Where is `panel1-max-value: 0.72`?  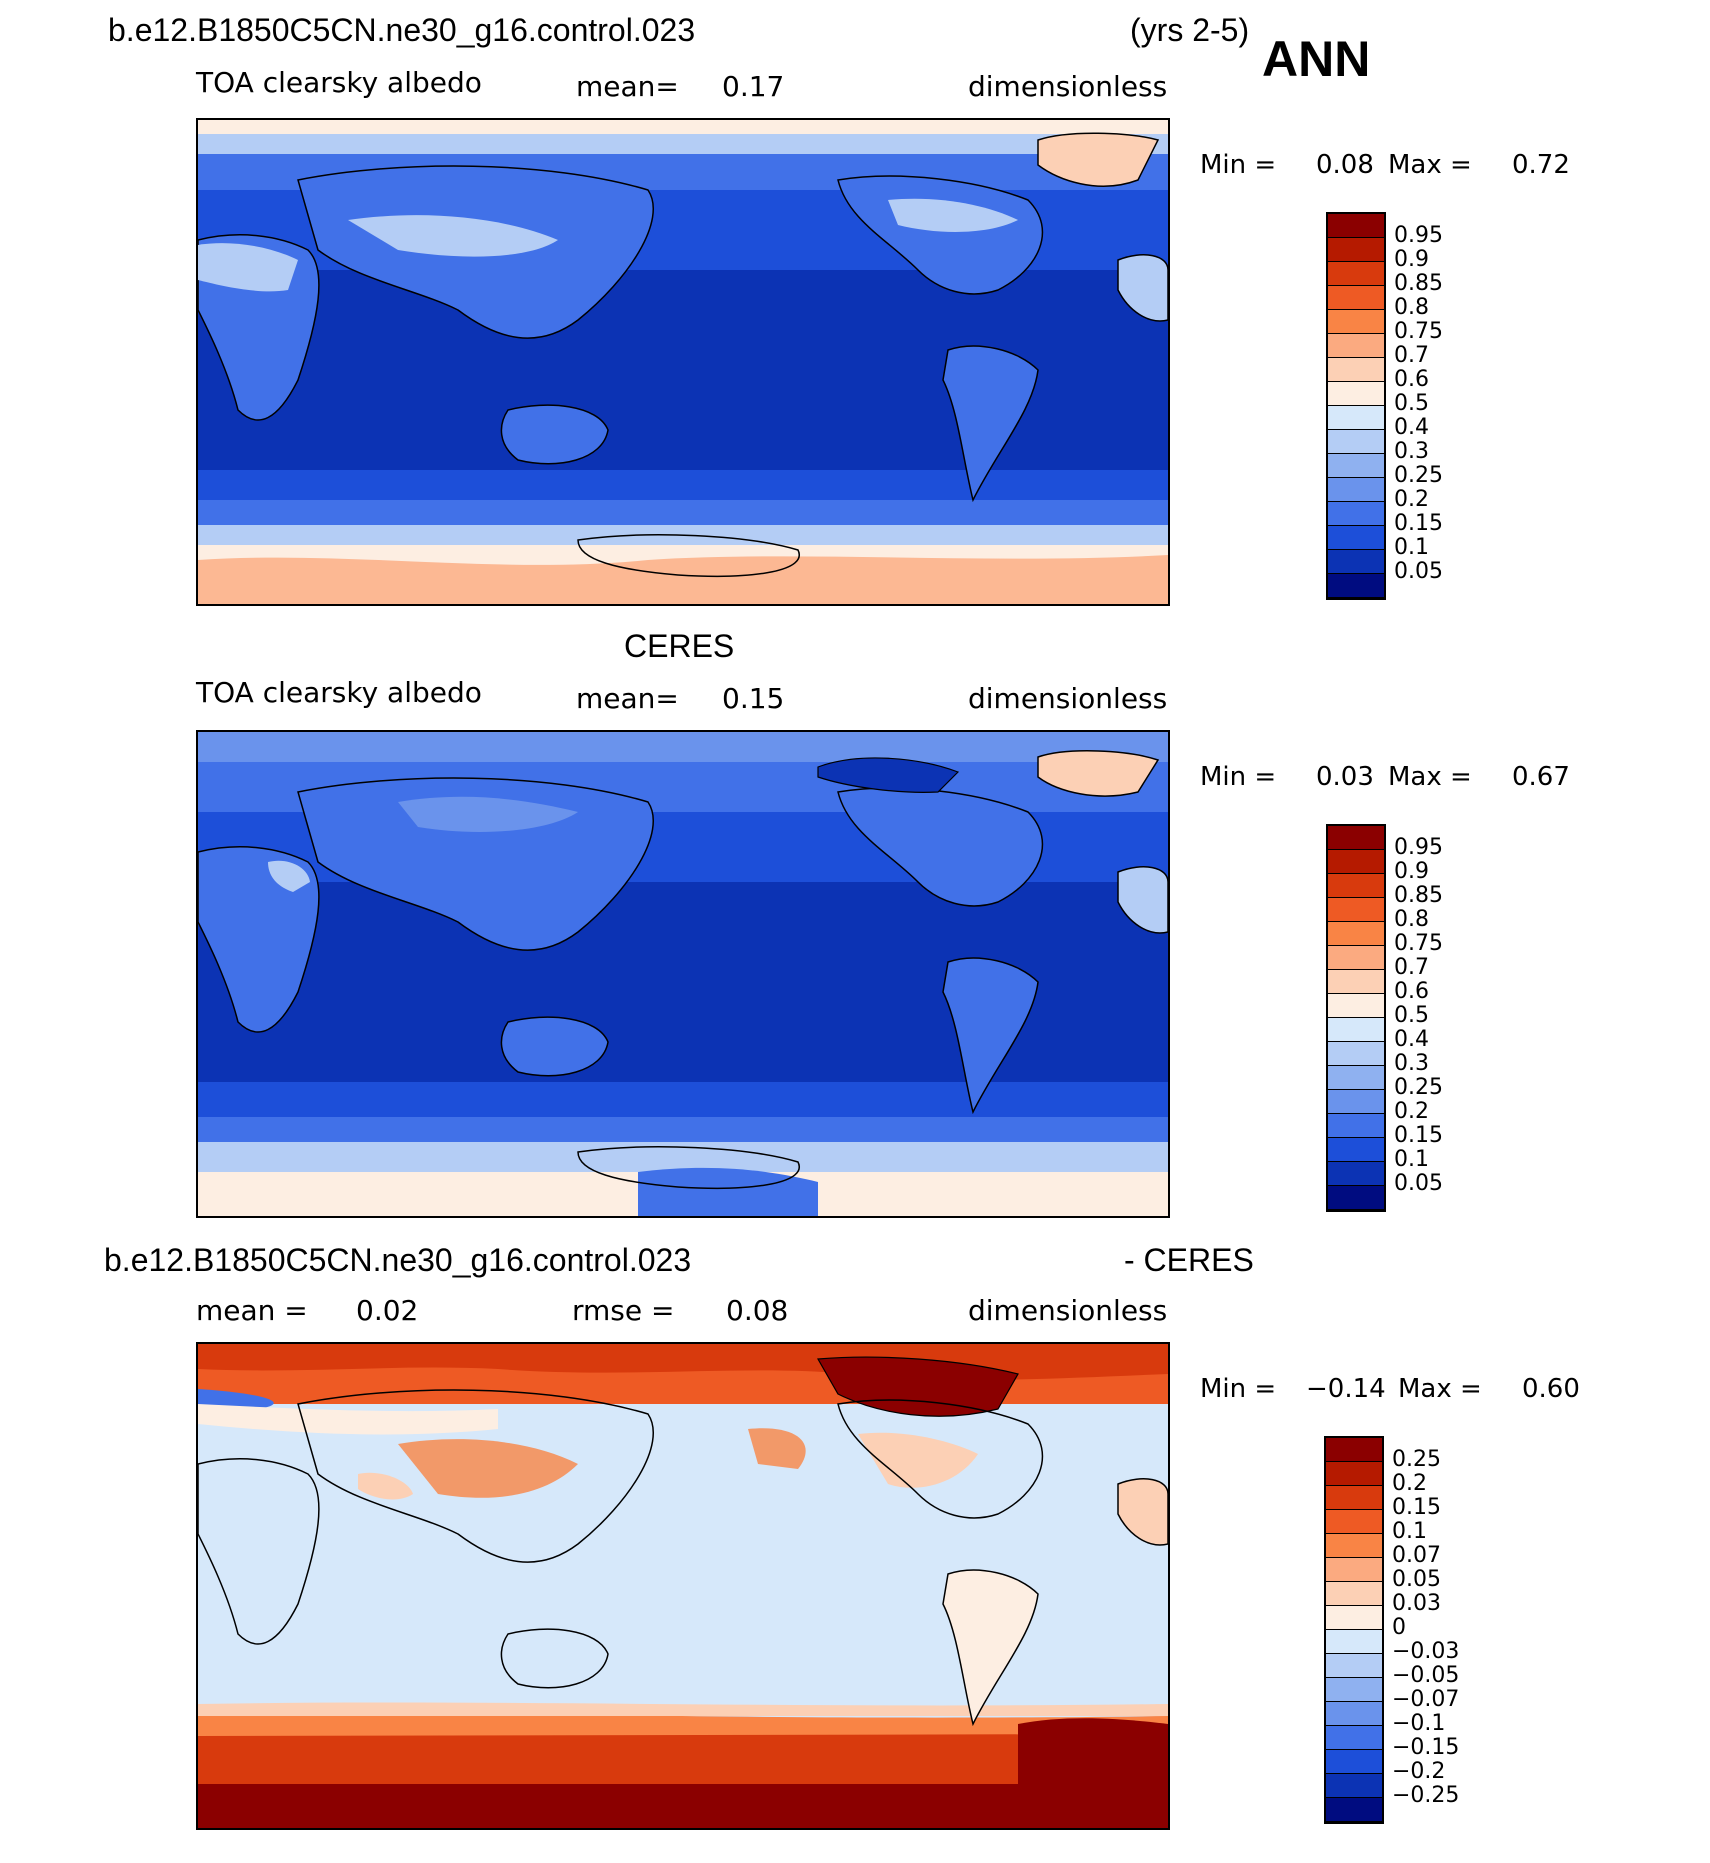 panel1-max-value: 0.72 is located at coordinates (1541, 165).